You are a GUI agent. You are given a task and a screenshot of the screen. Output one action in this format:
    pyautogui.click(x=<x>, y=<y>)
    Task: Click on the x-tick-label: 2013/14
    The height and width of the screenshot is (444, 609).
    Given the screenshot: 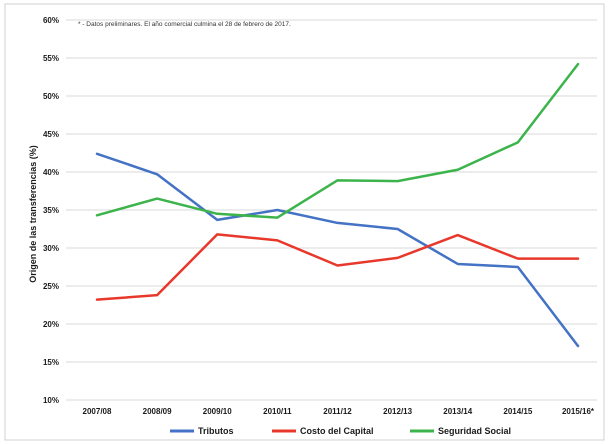 What is the action you would take?
    pyautogui.click(x=457, y=411)
    